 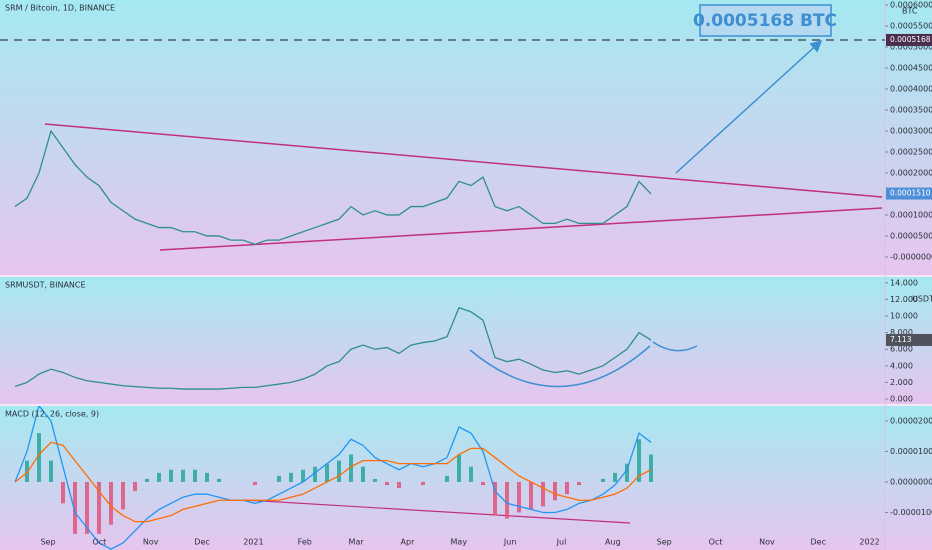 I want to click on y-tick-label: 4.000, so click(x=901, y=365).